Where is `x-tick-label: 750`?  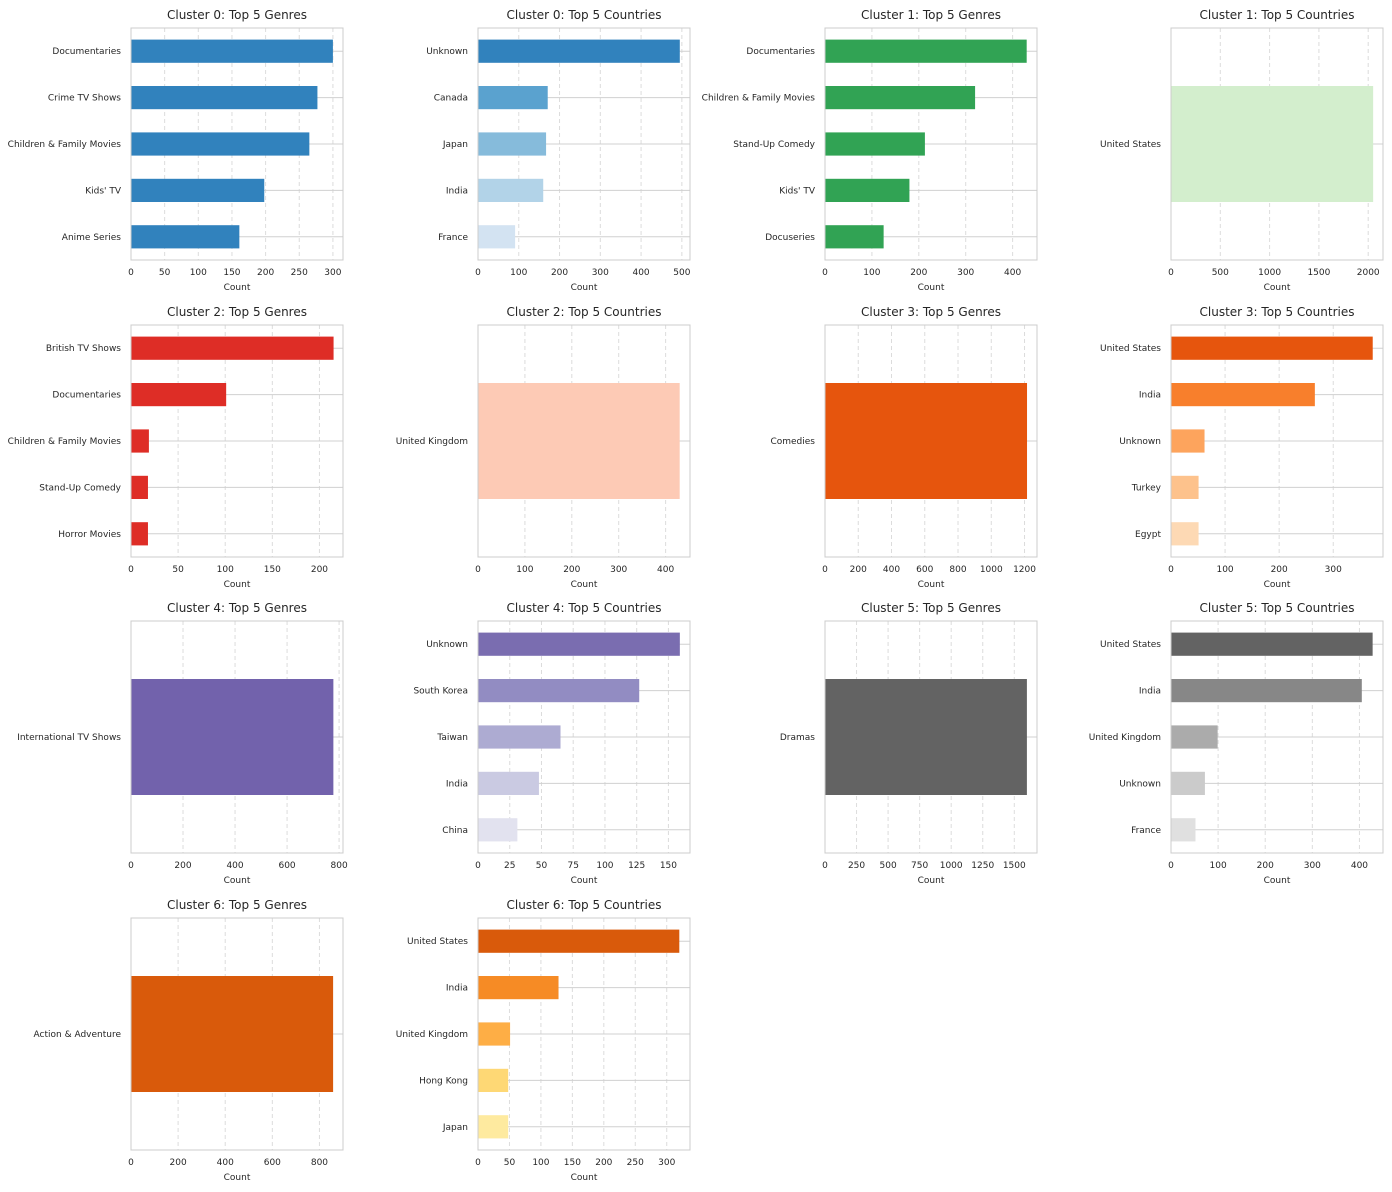
x-tick-label: 750 is located at coordinates (919, 866).